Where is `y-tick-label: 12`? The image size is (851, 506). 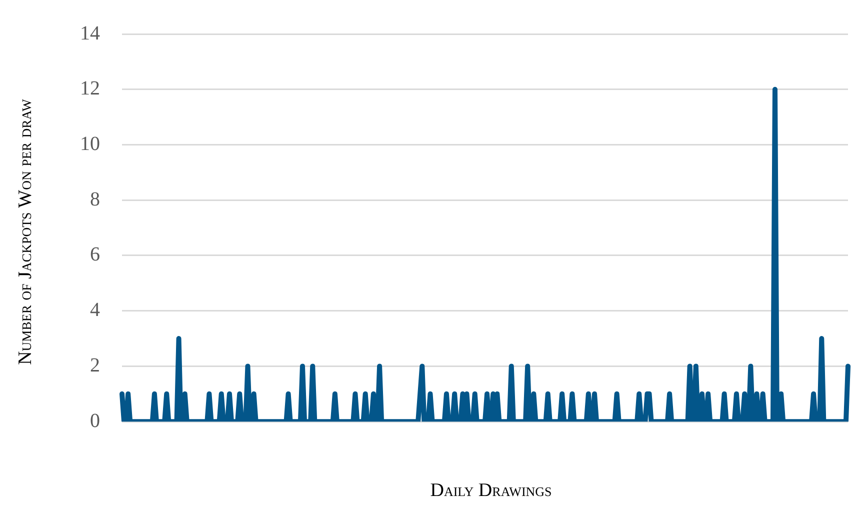
y-tick-label: 12 is located at coordinates (90, 89).